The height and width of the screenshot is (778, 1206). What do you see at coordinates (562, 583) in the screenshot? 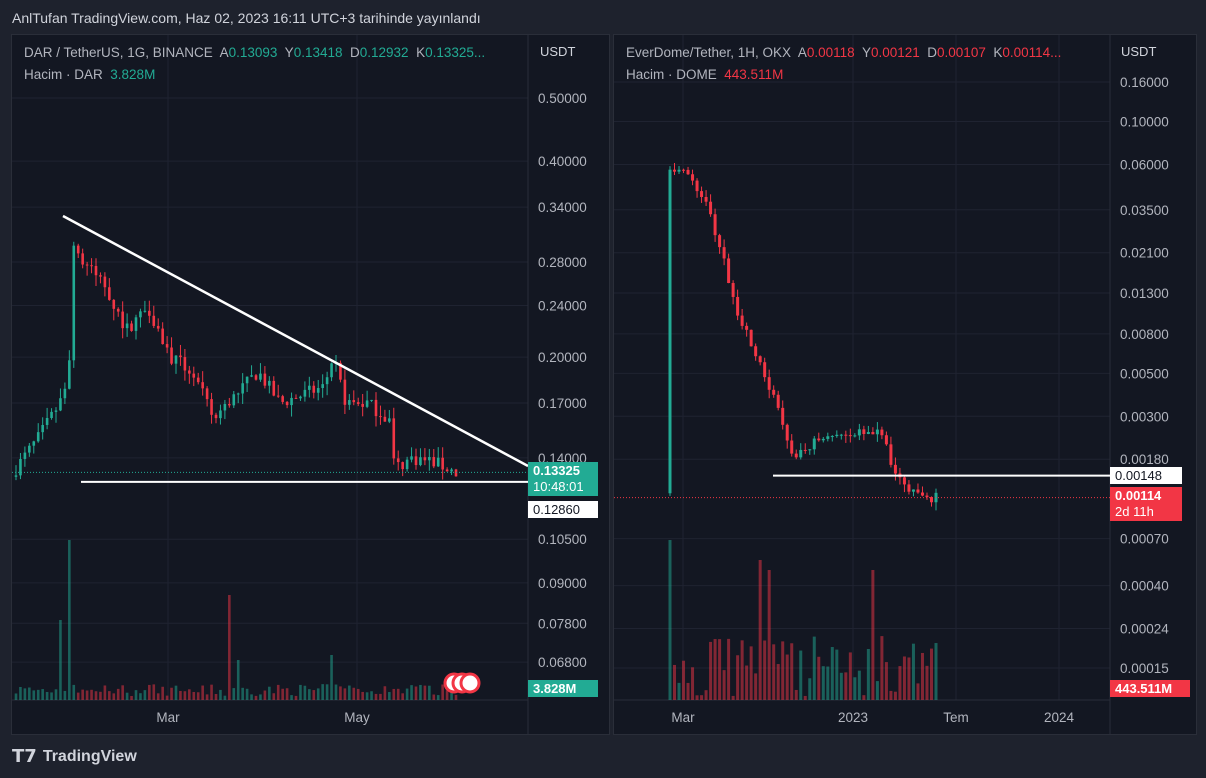
I see `y-tick-label: 0.09000` at bounding box center [562, 583].